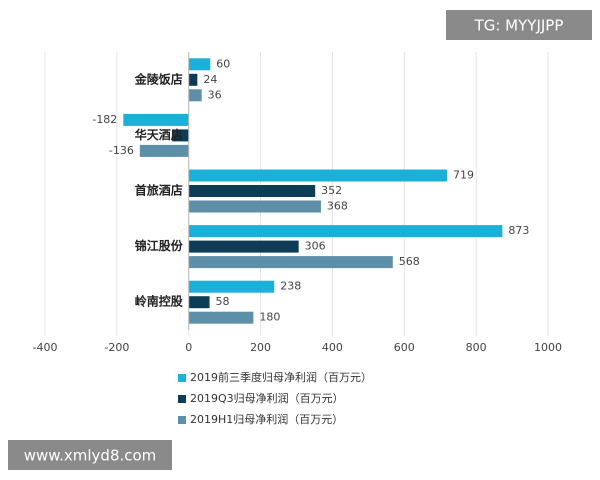 This screenshot has height=480, width=600. I want to click on value-label: 238, so click(290, 286).